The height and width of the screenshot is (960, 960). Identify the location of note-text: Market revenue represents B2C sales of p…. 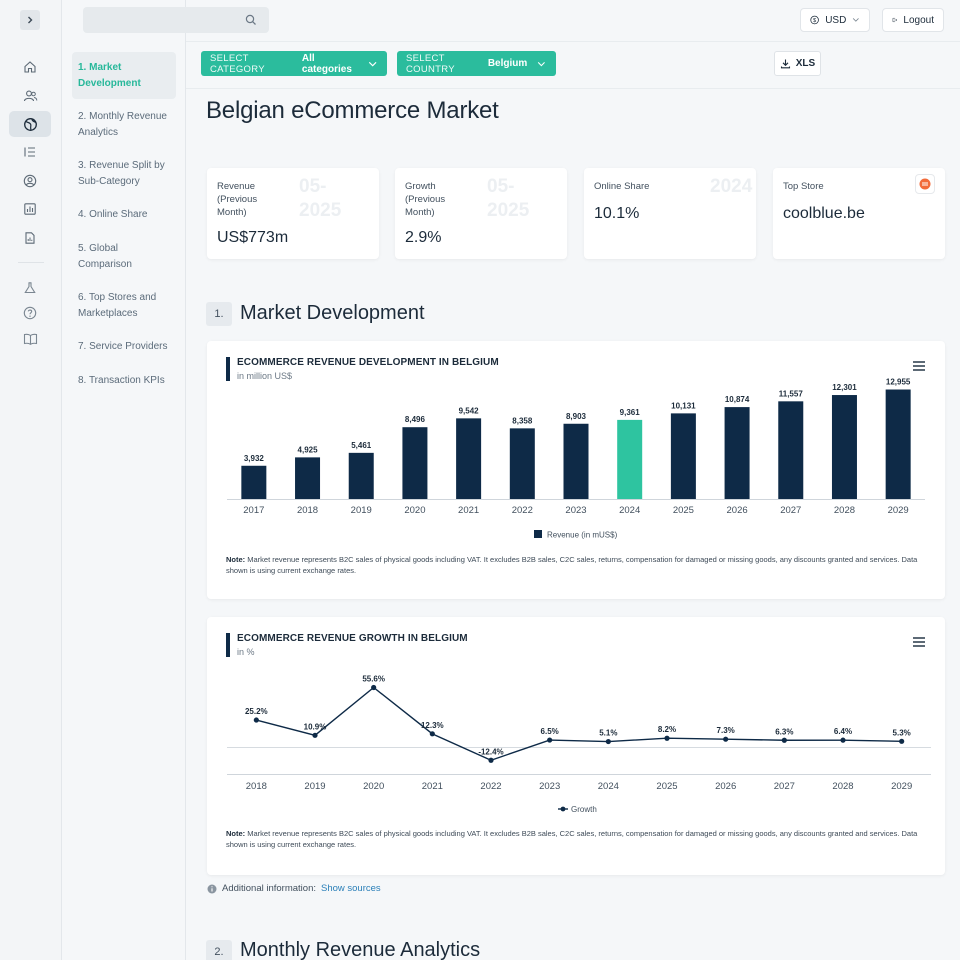
(572, 839).